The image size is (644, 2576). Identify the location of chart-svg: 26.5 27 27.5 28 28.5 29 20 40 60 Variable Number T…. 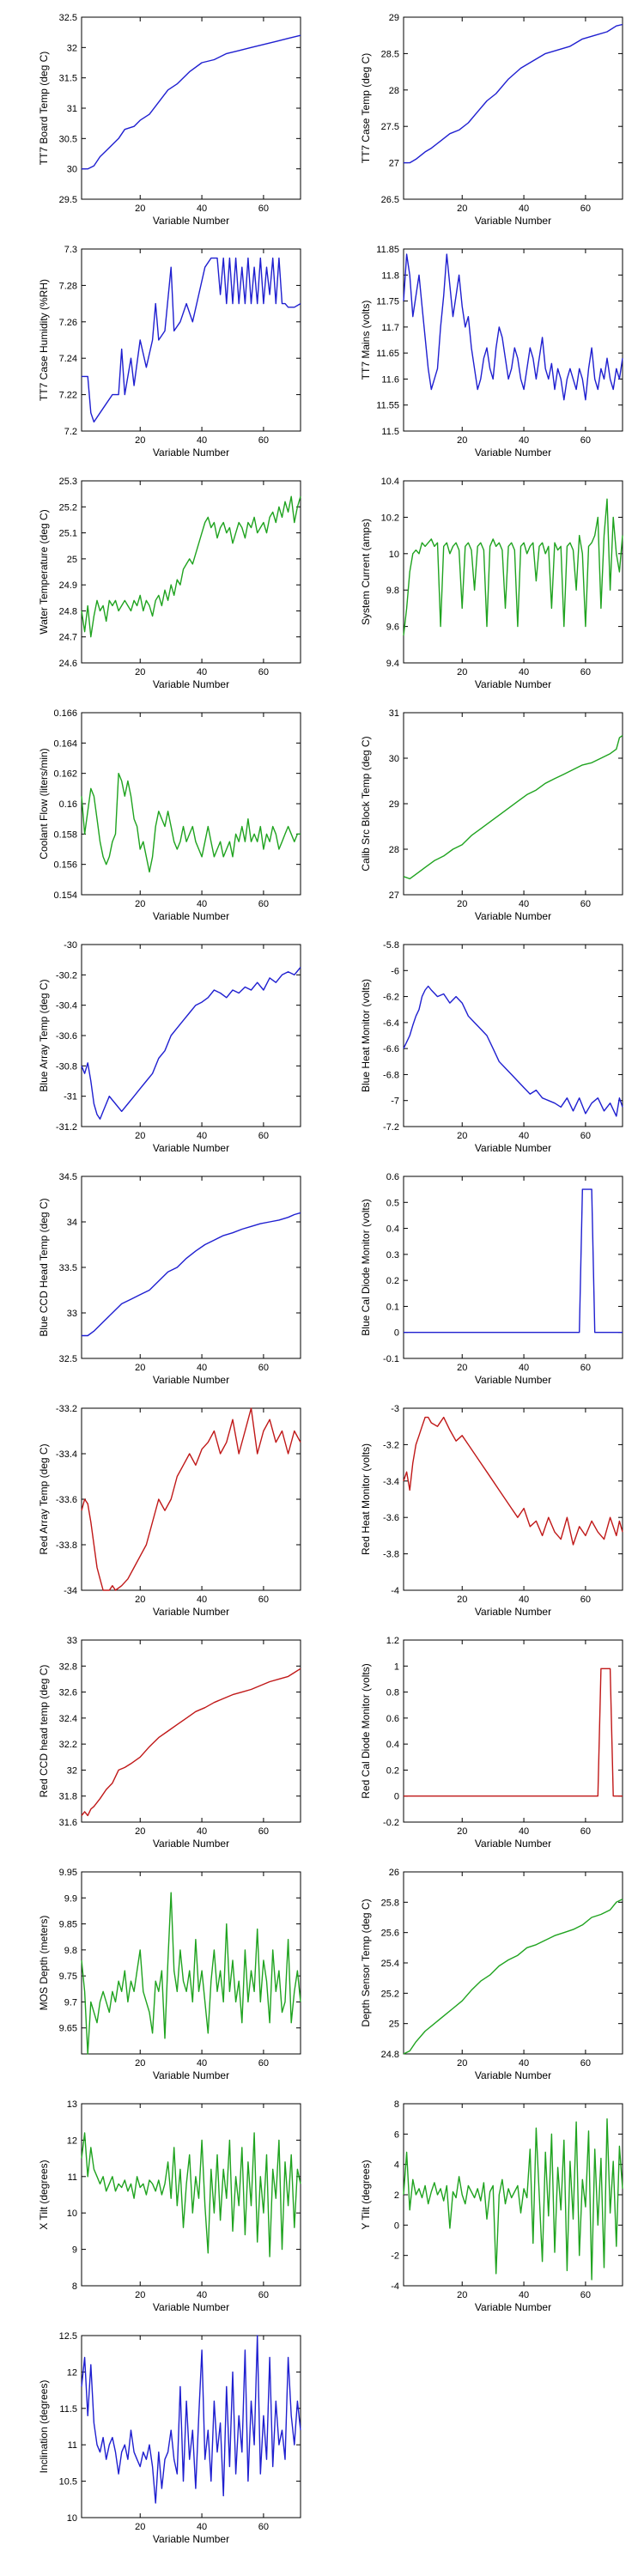
(492, 120).